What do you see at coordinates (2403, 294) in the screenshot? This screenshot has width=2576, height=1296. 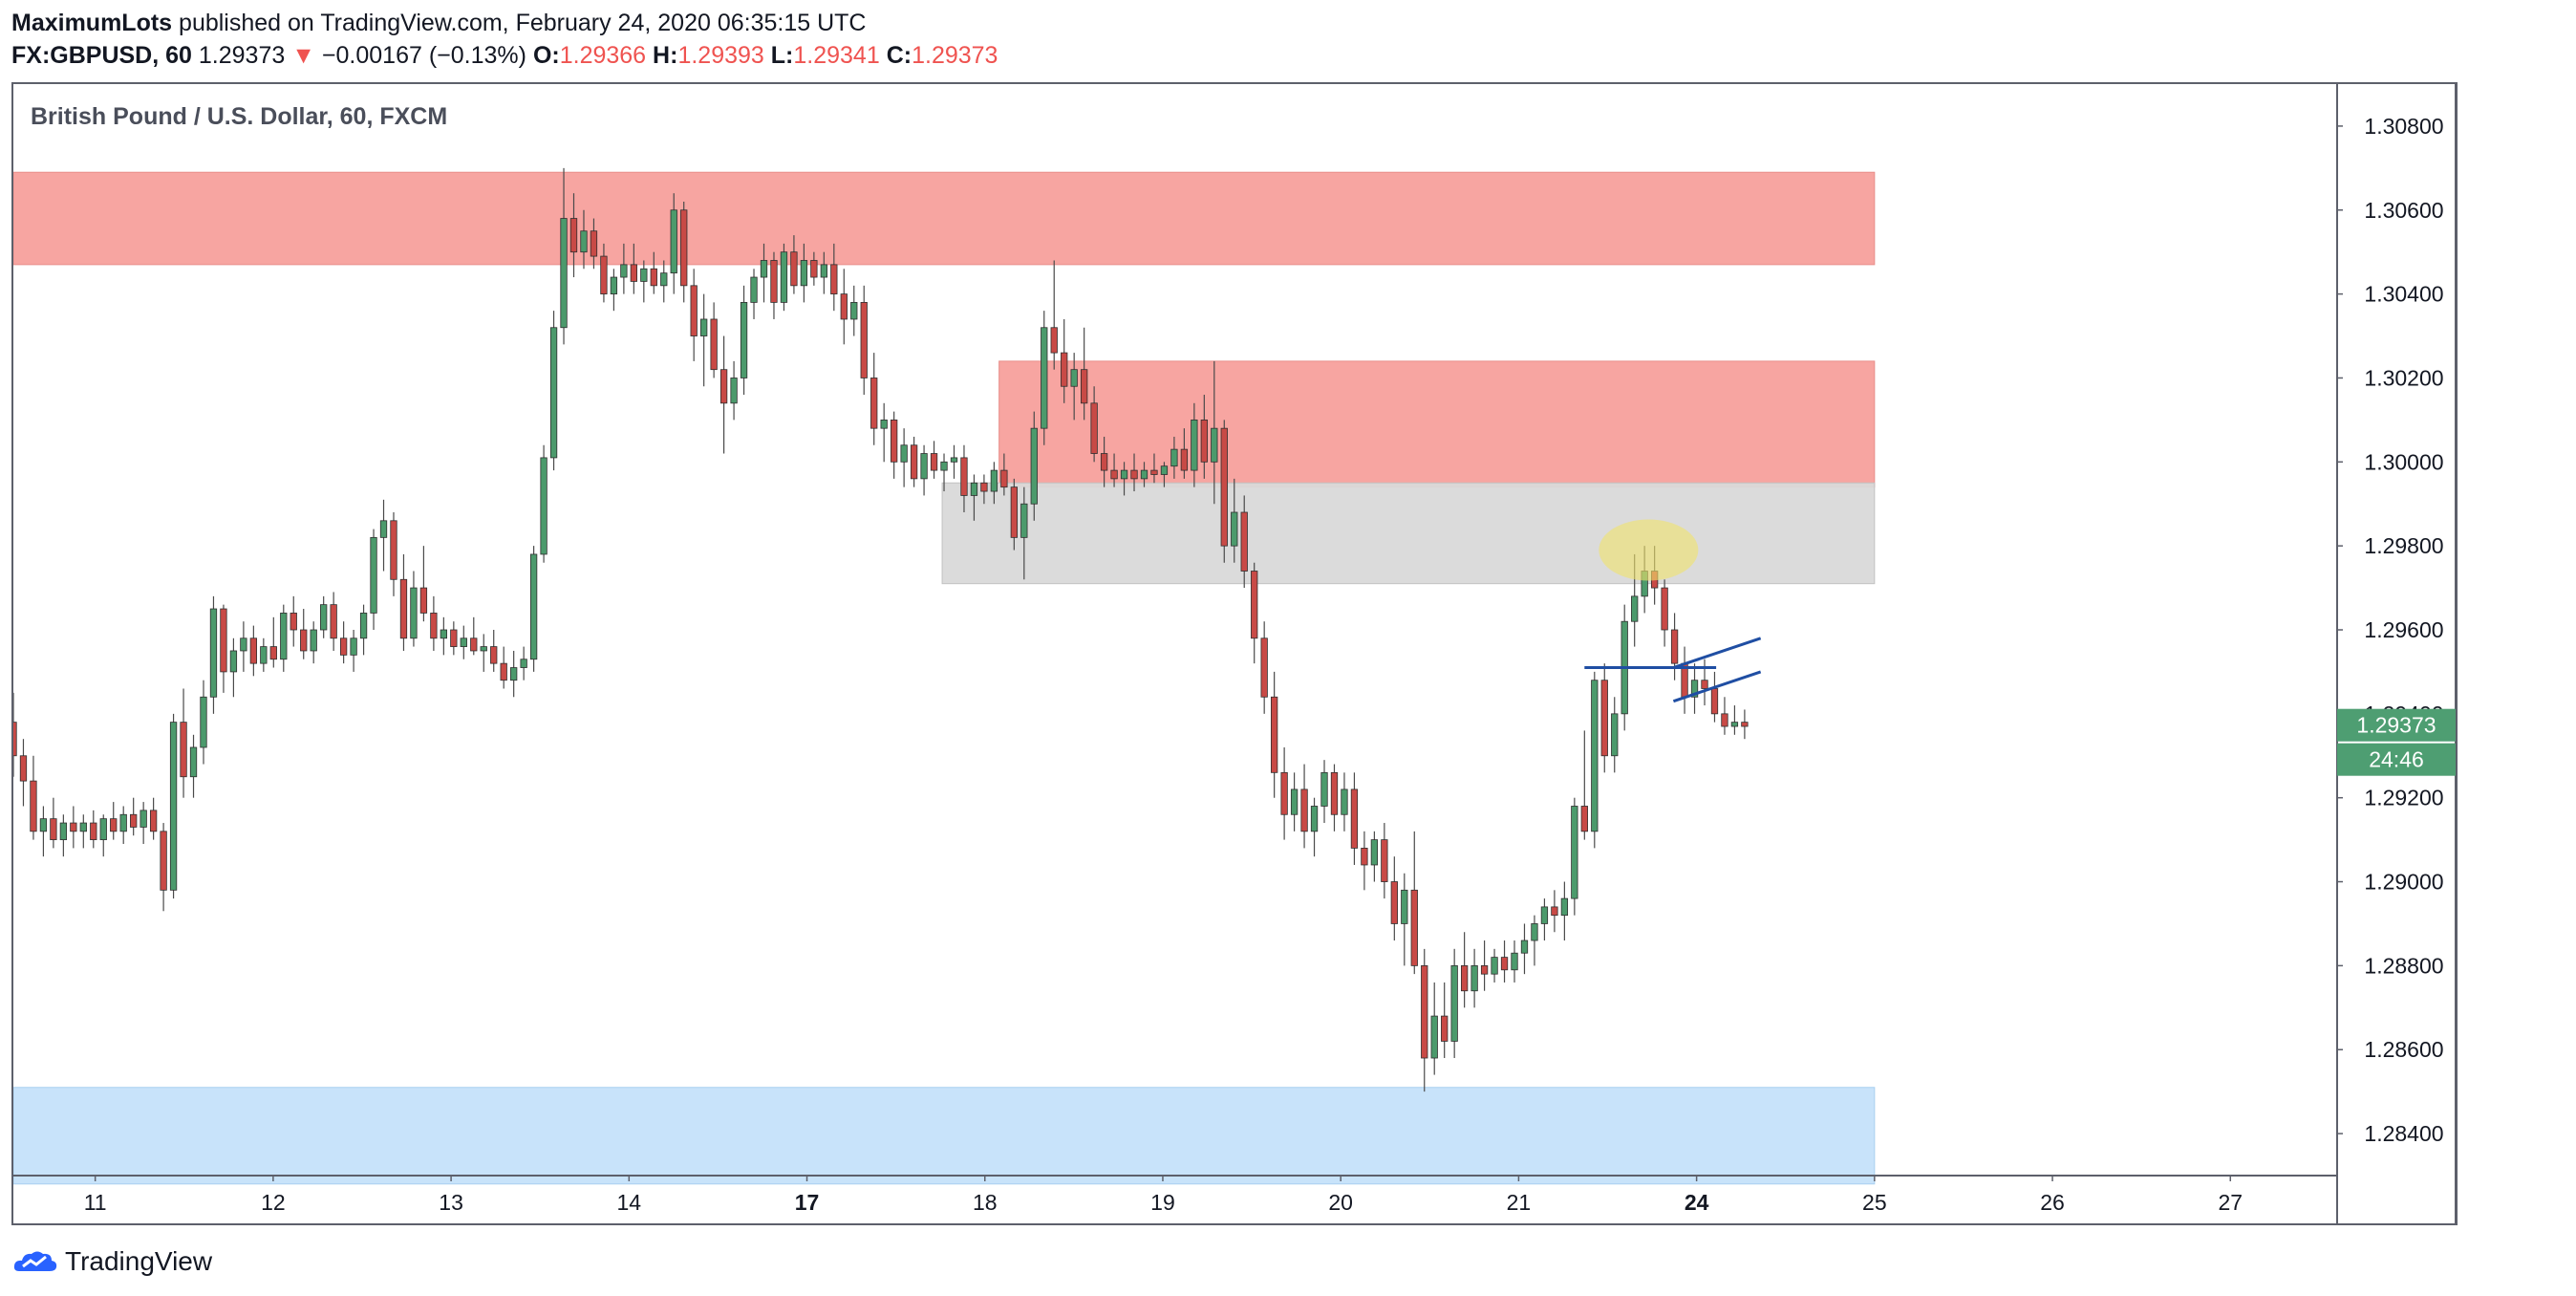 I see `y-tick-label: 1.30400` at bounding box center [2403, 294].